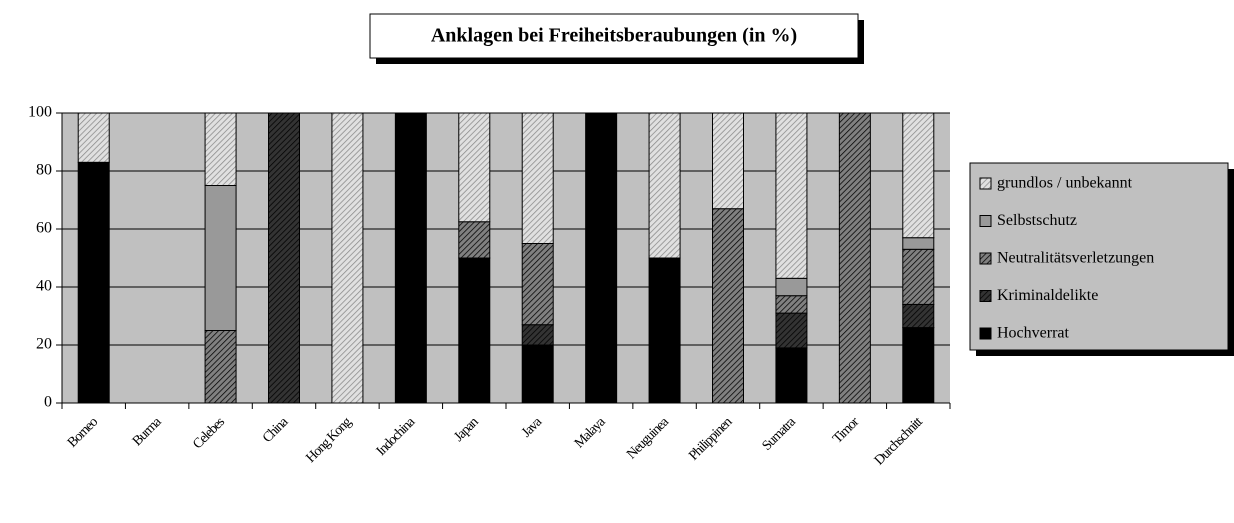 This screenshot has width=1234, height=523. Describe the element at coordinates (466, 430) in the screenshot. I see `x-tick-label: Japan` at that location.